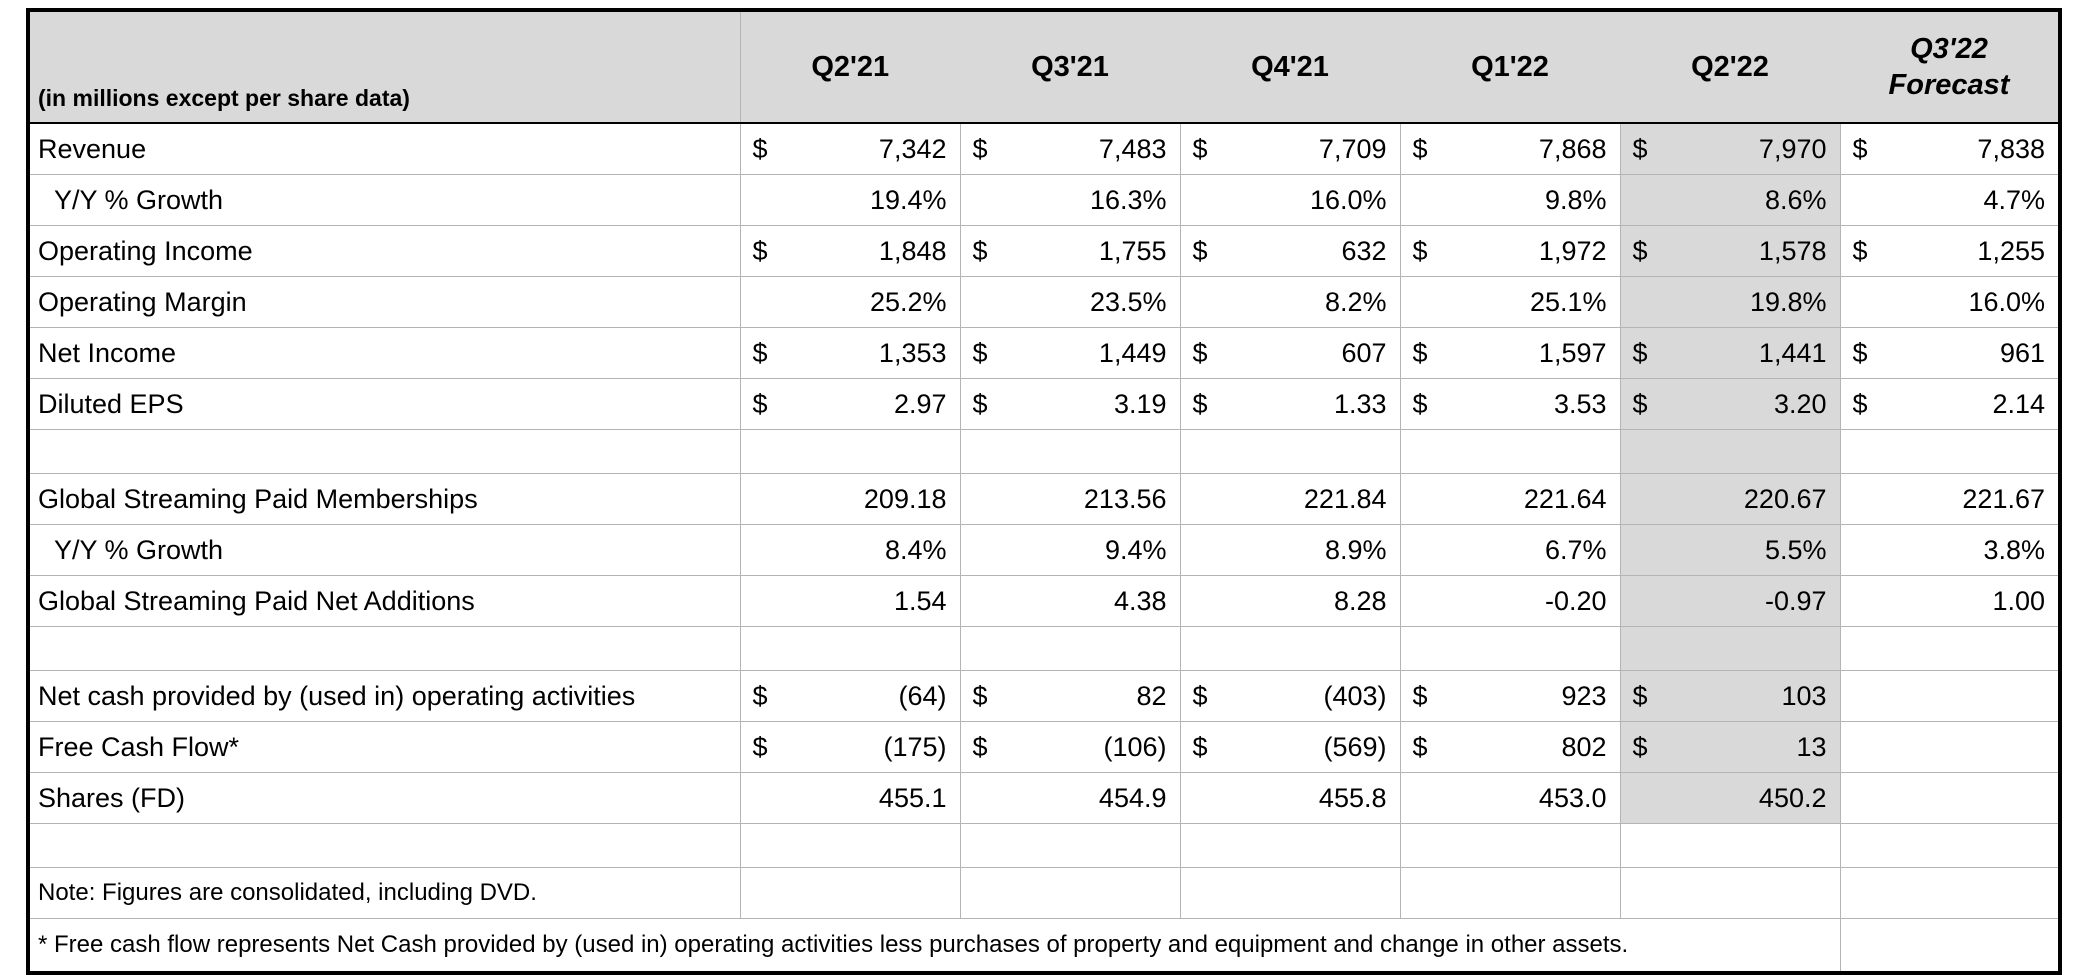 This screenshot has width=2083, height=975. Describe the element at coordinates (384, 67) in the screenshot. I see `unit-note: (in millions except per share data)` at that location.